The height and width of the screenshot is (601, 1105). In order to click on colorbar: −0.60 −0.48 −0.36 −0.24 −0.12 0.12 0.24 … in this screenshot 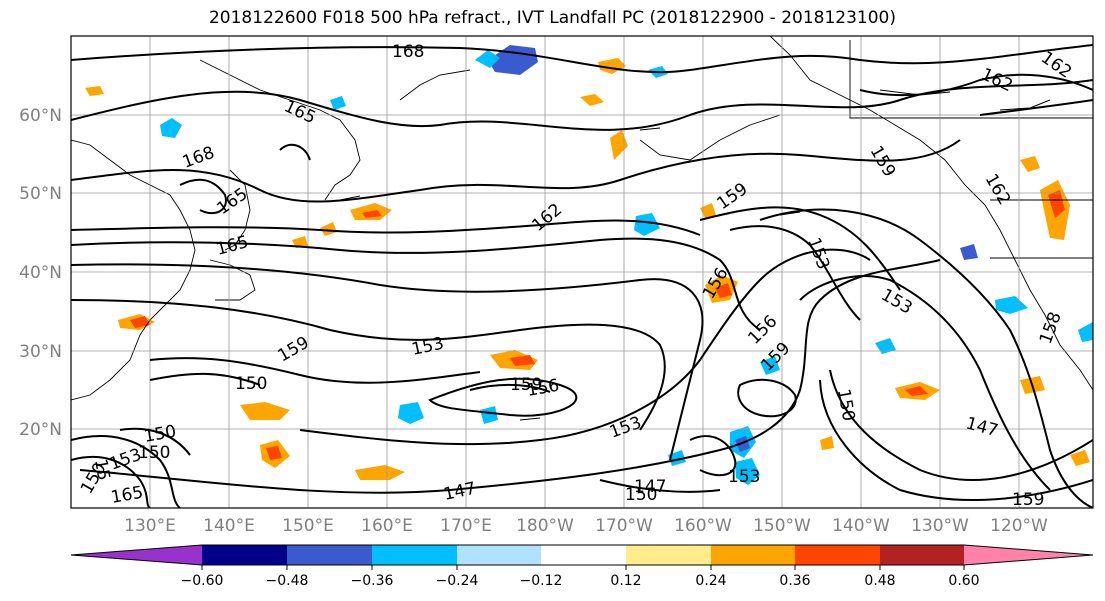, I will do `click(582, 566)`.